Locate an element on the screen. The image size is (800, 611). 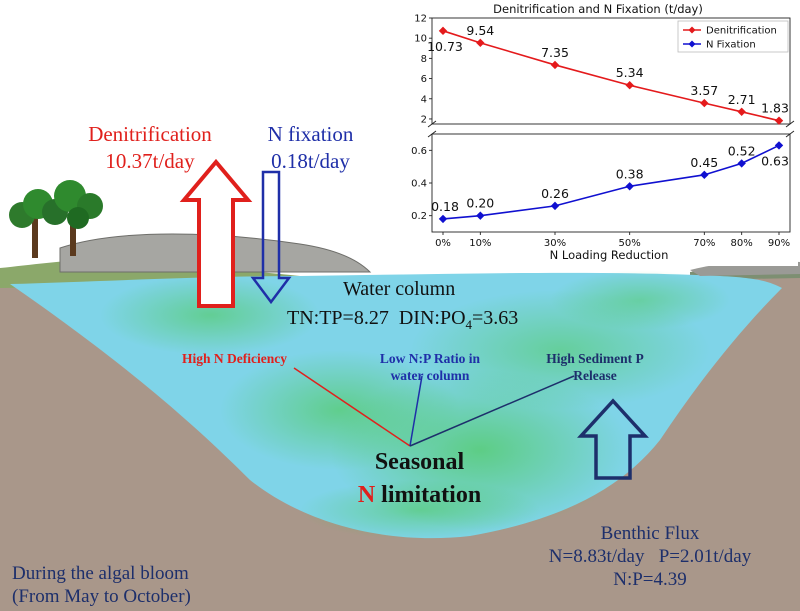
n-fixation-data-label: 0.20 is located at coordinates (480, 203).